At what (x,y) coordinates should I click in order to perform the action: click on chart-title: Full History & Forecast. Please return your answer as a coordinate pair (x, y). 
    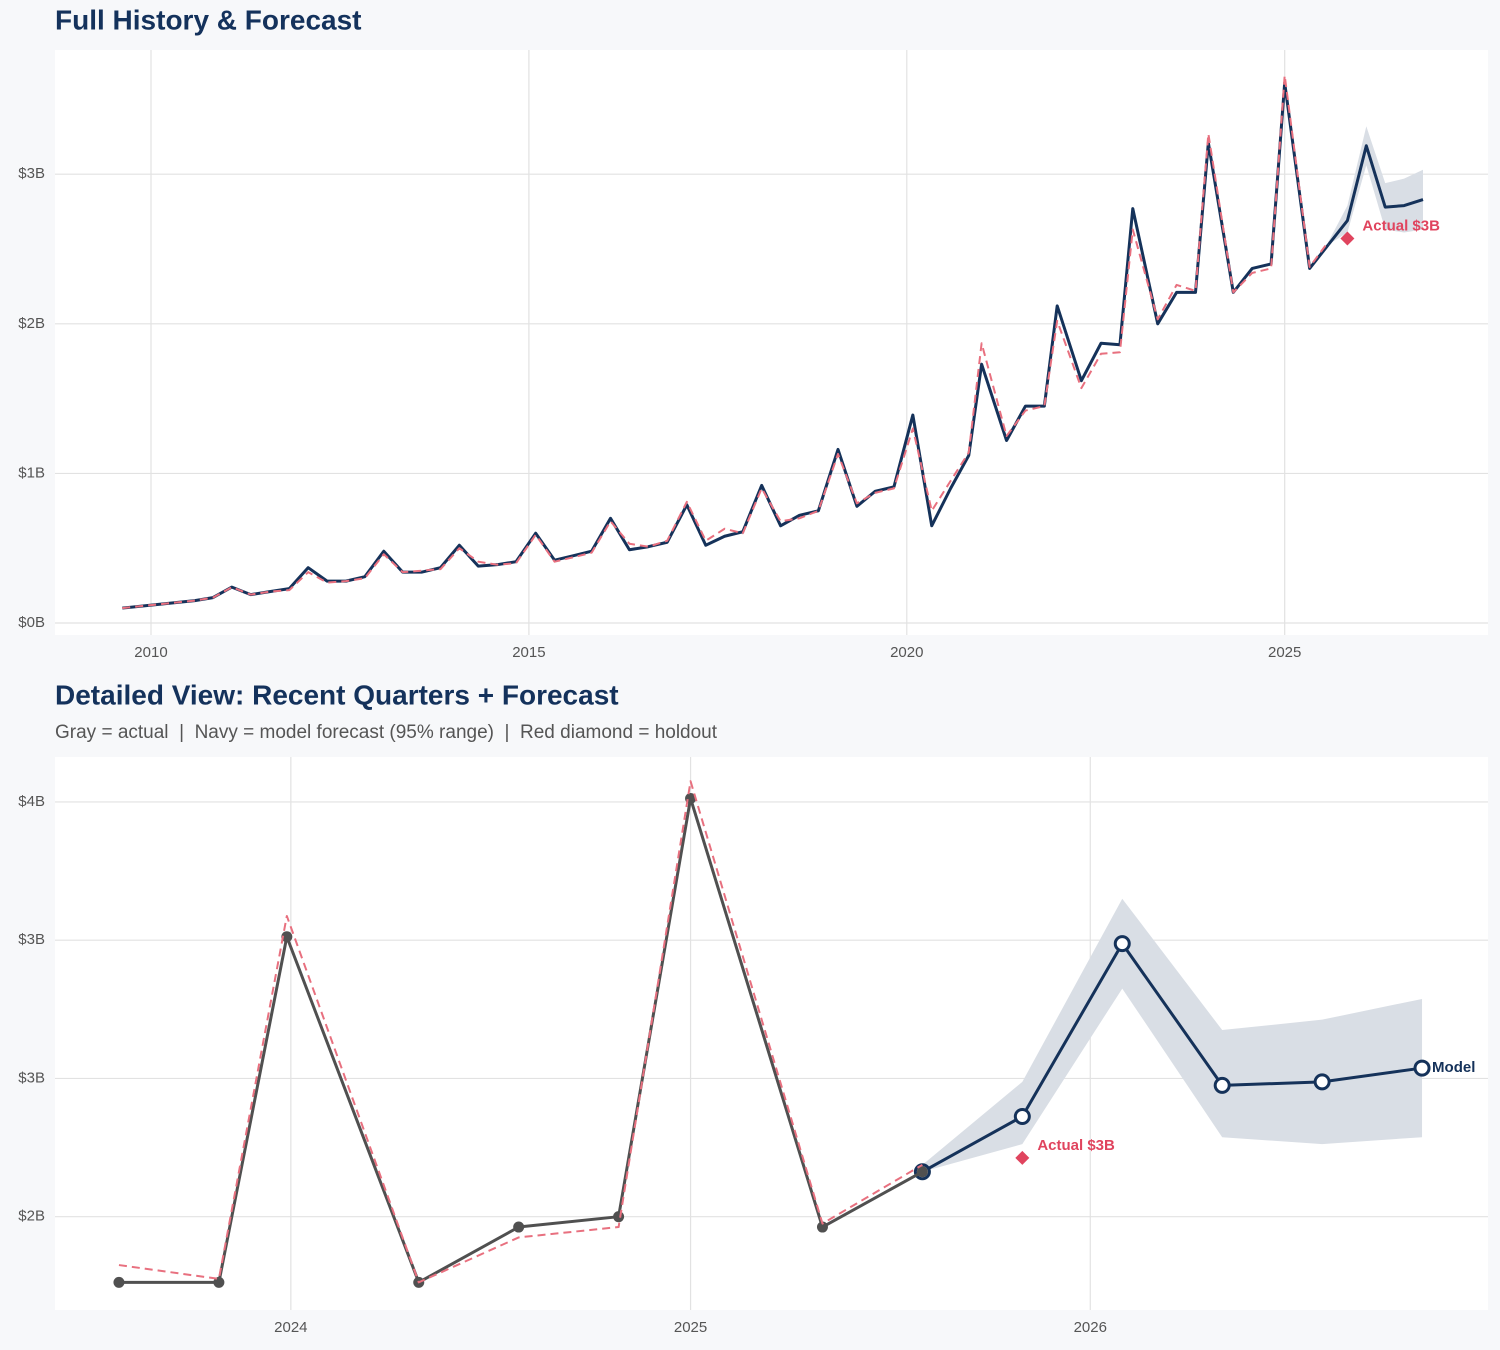
    Looking at the image, I should click on (208, 19).